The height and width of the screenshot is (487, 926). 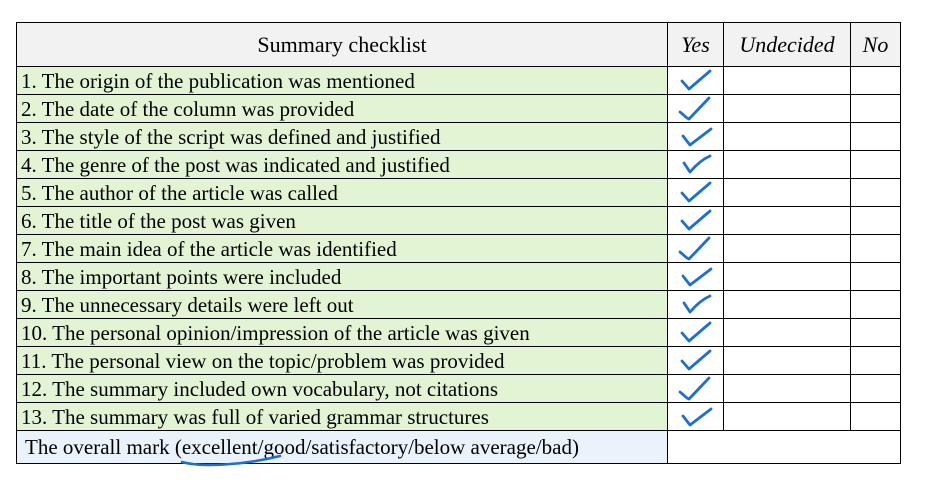 What do you see at coordinates (695, 44) in the screenshot?
I see `header-yes: Yes` at bounding box center [695, 44].